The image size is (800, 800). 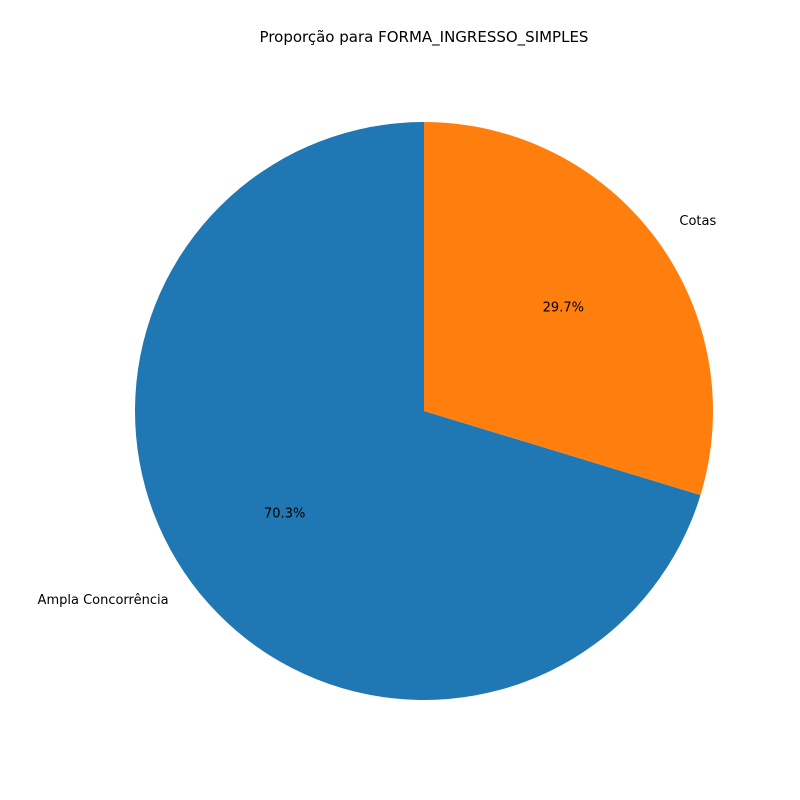 I want to click on chart-title: Proporção para FORMA_INGRESSO_SIMPLES, so click(x=424, y=37).